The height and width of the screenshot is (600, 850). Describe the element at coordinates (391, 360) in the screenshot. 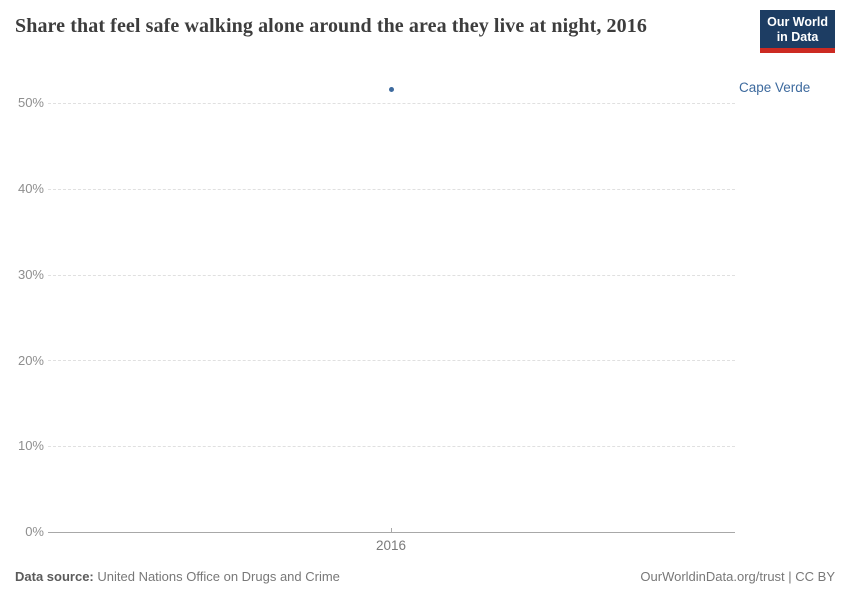

I see `gridline-20pct` at that location.